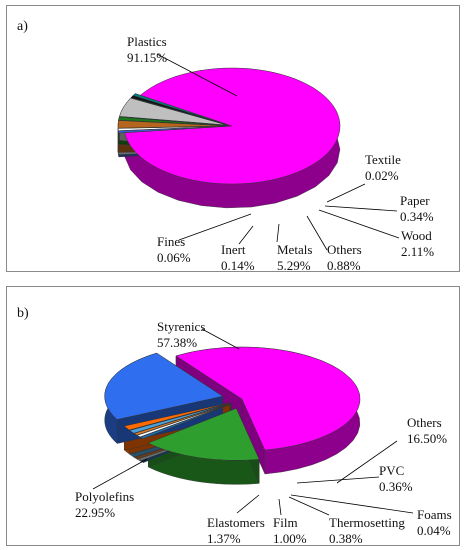 The height and width of the screenshot is (550, 466). I want to click on leader-line-polyolefins, so click(120, 474).